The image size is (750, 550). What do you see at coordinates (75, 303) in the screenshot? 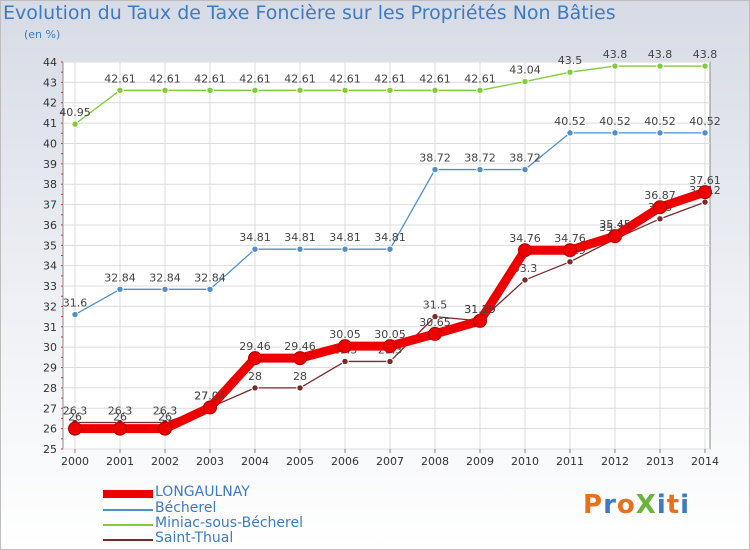
I see `data-label: 31.6` at bounding box center [75, 303].